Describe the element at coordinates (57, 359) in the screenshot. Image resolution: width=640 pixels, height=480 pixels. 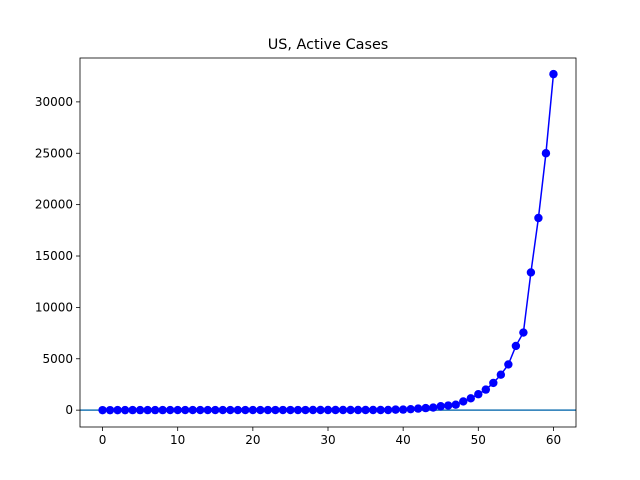
I see `y-tick-label: 5000` at that location.